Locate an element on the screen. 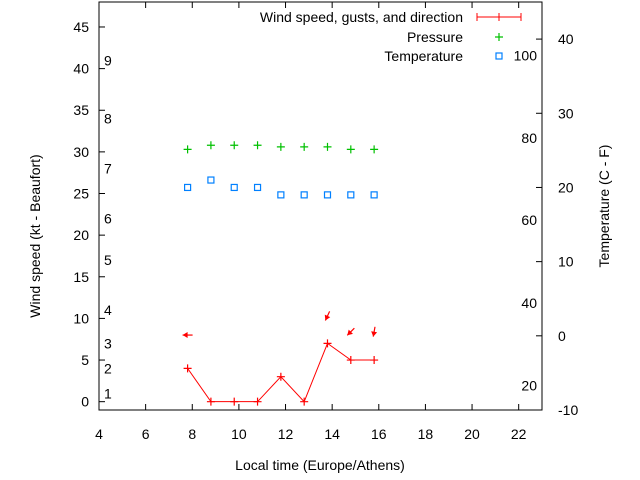  x-tick-label: 6 is located at coordinates (146, 434).